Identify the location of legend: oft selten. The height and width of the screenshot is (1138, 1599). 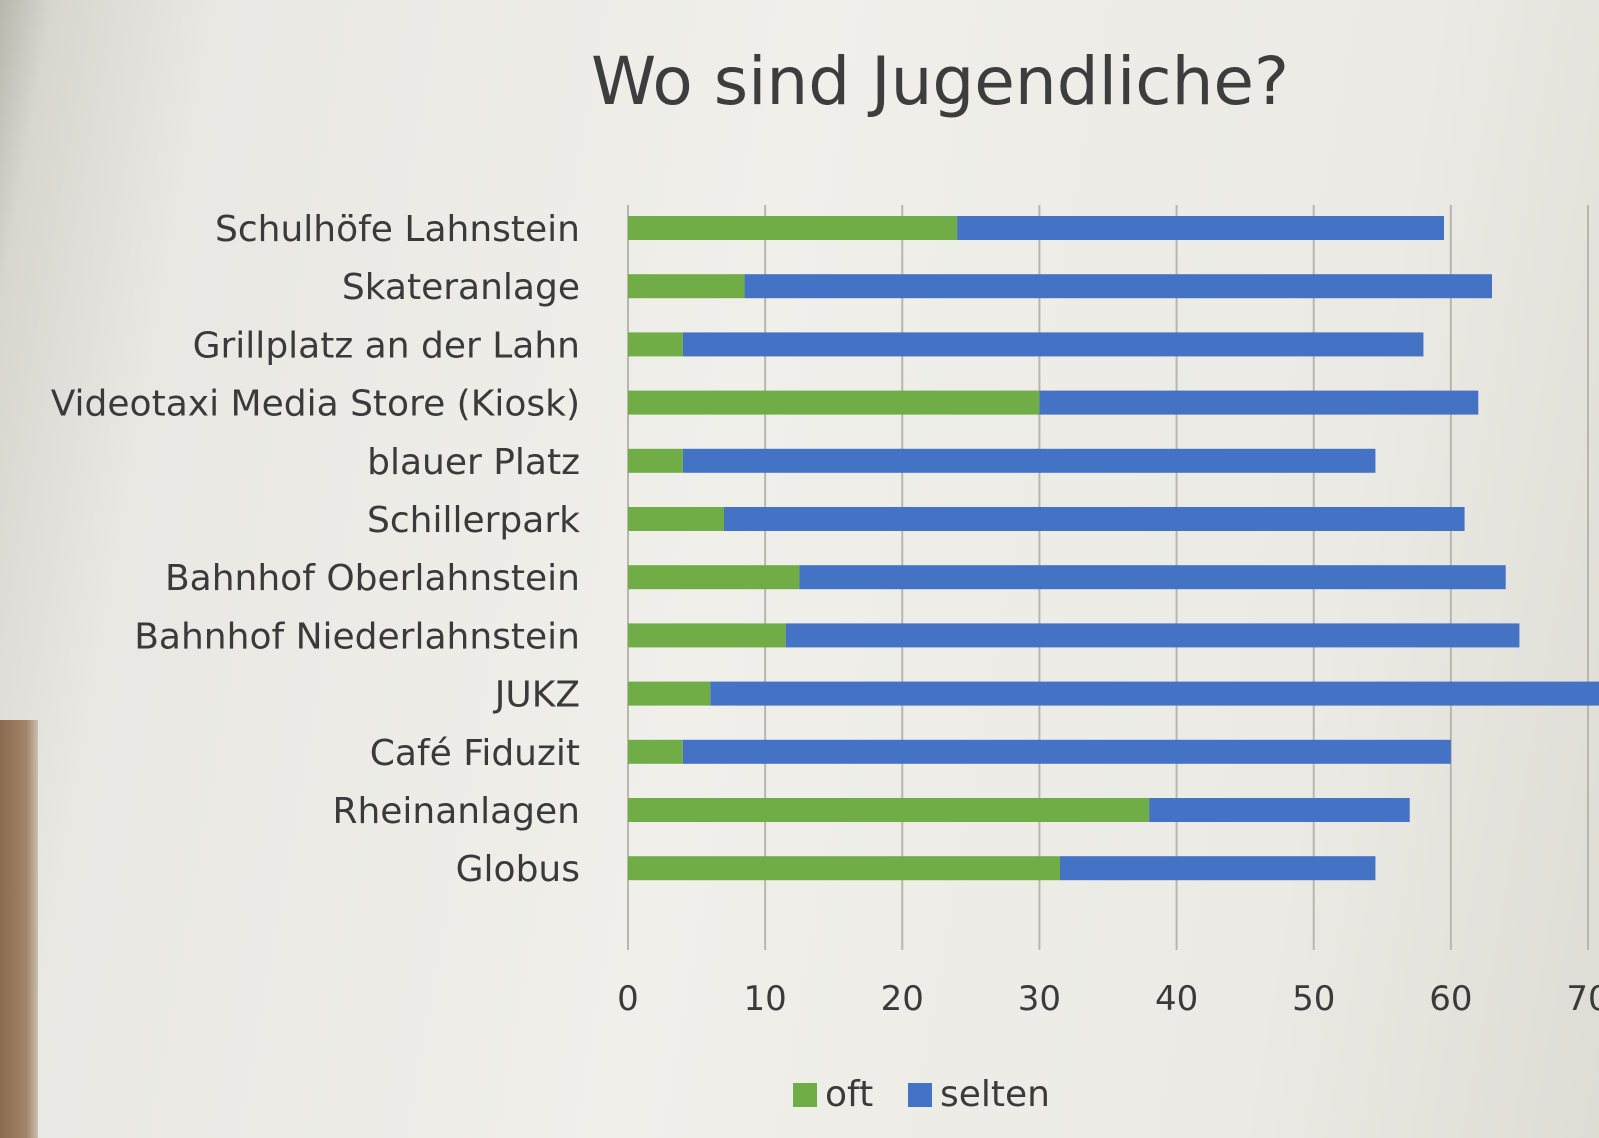
(921, 1094).